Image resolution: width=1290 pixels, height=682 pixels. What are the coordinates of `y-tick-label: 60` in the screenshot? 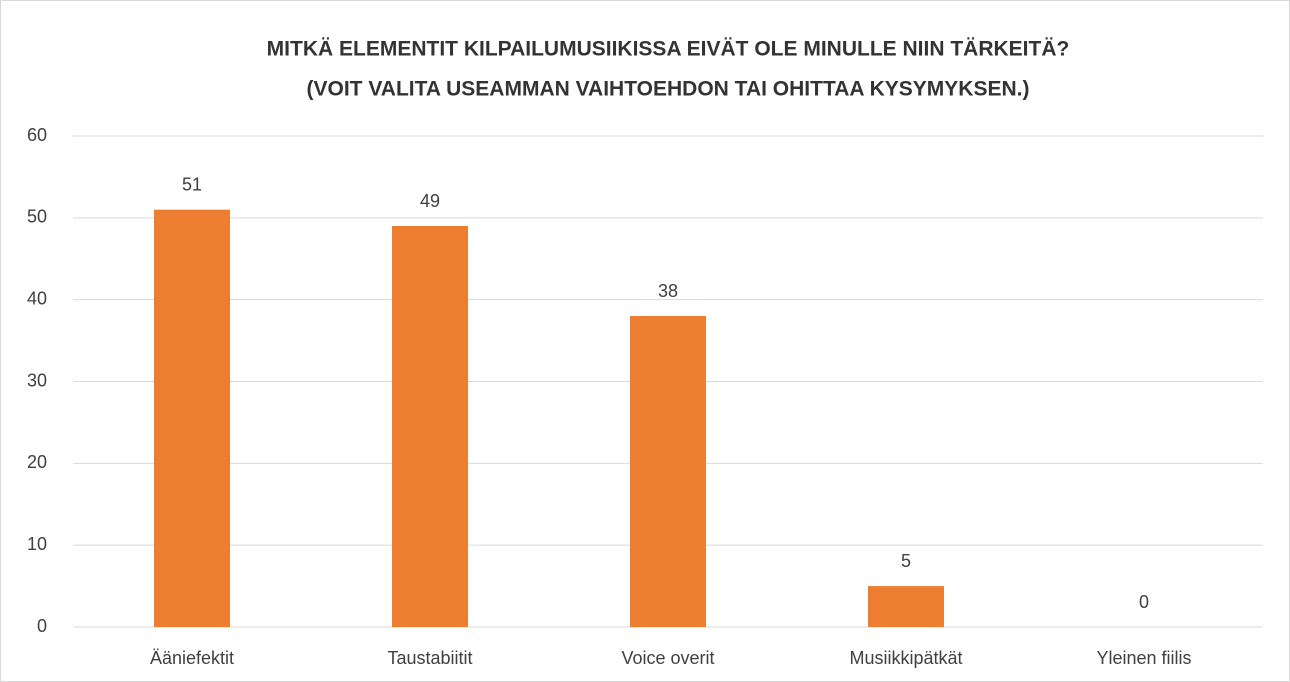 It's located at (37, 135).